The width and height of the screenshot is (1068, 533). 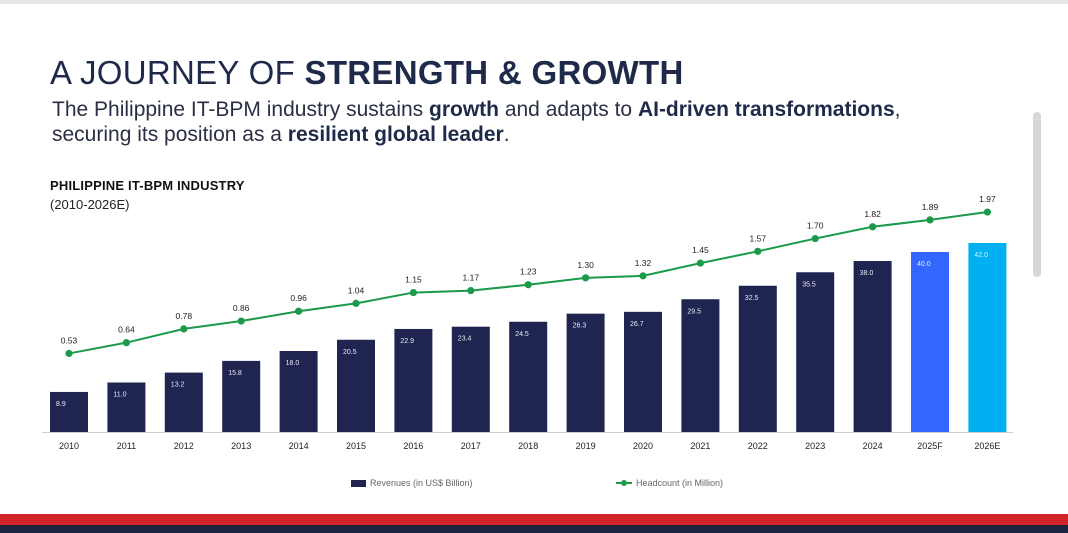 I want to click on subtitle-text: ,, so click(x=897, y=109).